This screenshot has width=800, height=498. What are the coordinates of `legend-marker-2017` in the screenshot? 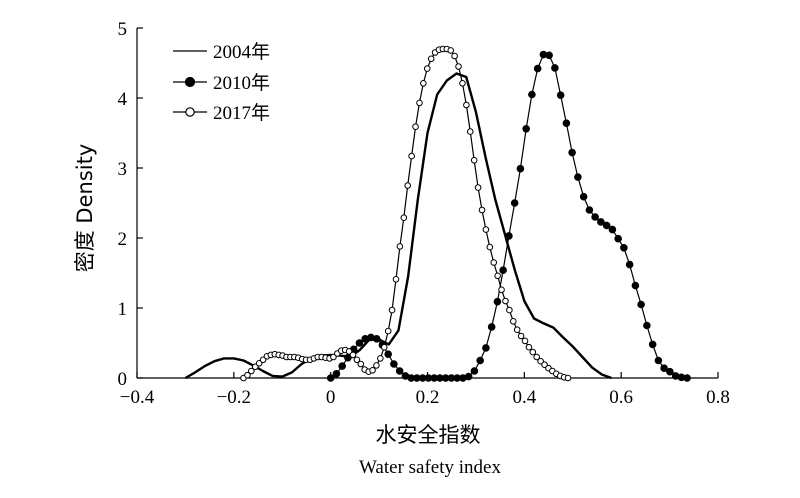 It's located at (190, 112).